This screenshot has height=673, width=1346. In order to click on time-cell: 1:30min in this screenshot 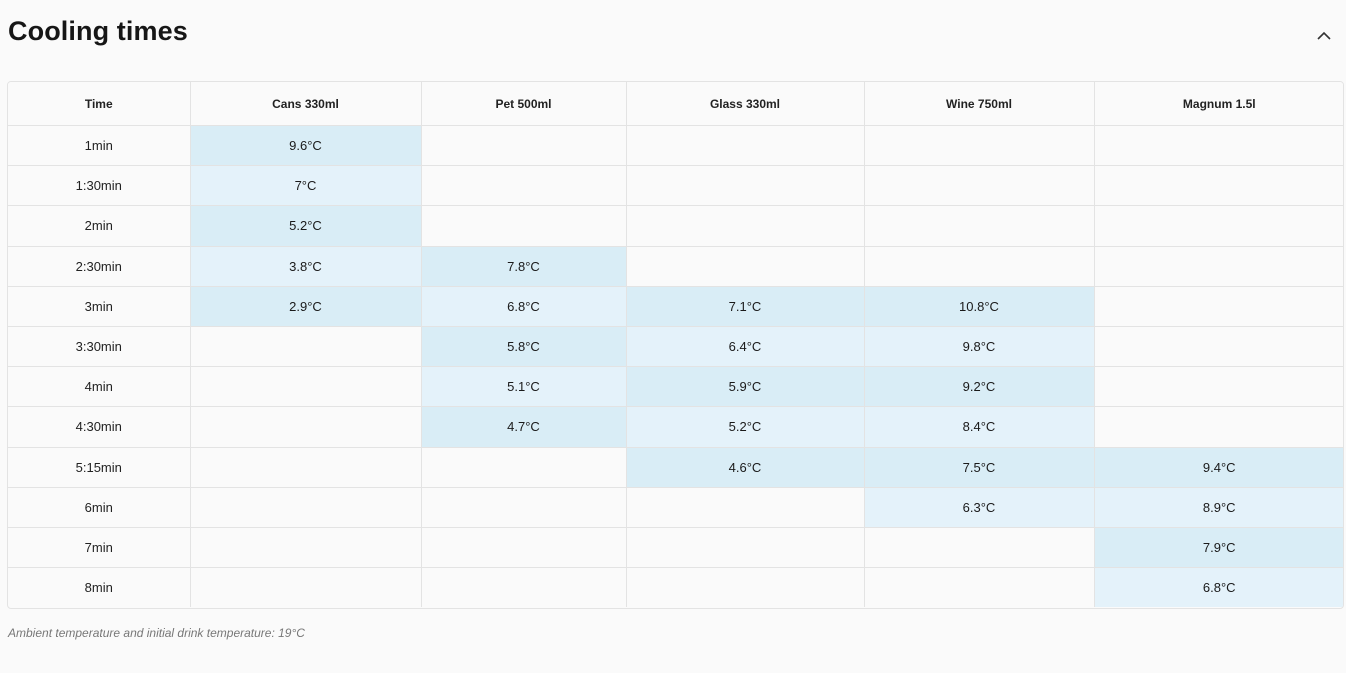, I will do `click(99, 186)`.